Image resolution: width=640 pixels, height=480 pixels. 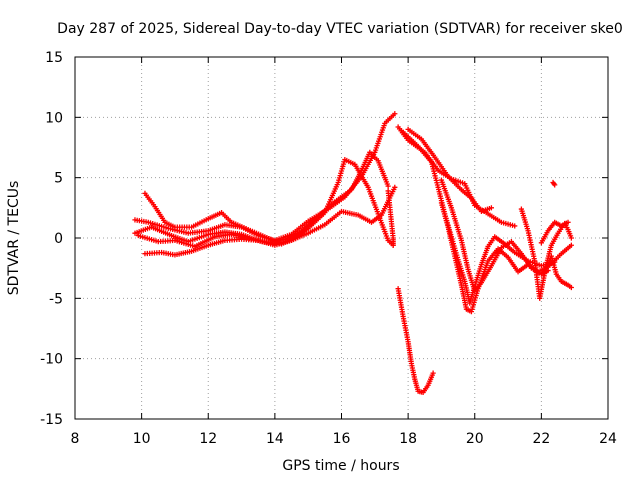 What do you see at coordinates (51, 360) in the screenshot?
I see `y-tick-label: -10` at bounding box center [51, 360].